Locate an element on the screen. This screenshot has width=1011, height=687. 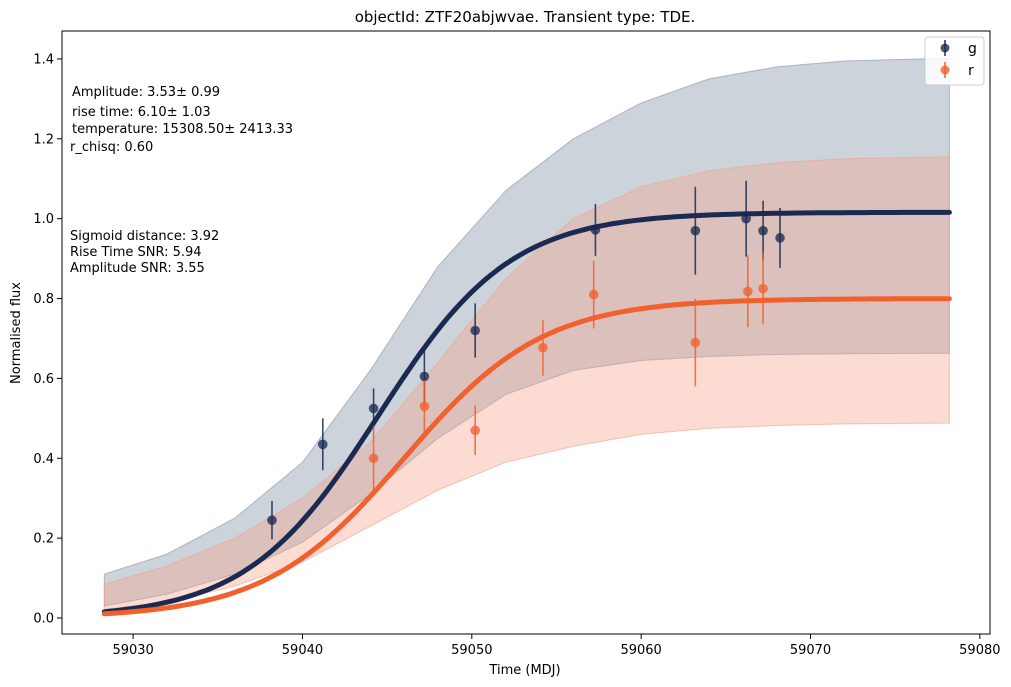
y-axis-label: Normalised flux is located at coordinates (16, 333).